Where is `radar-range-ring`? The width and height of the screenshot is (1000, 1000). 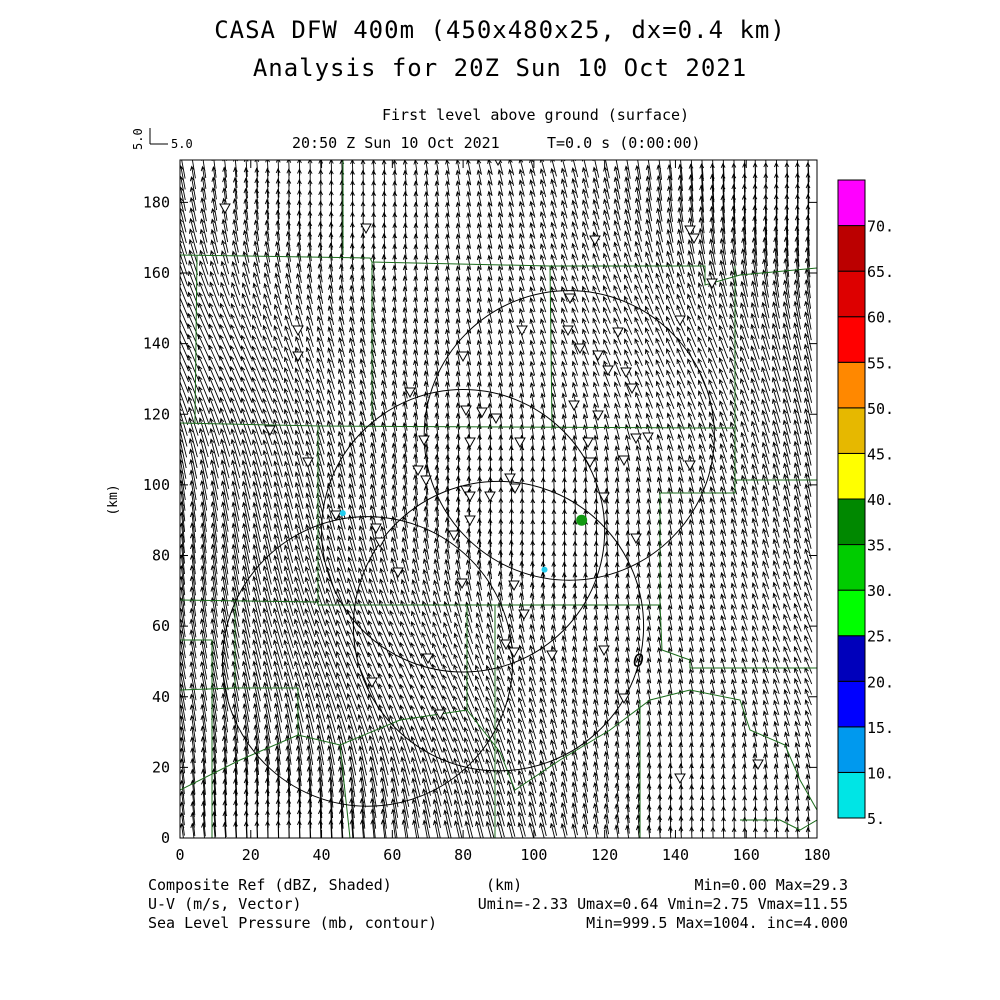
radar-range-ring is located at coordinates (498, 626).